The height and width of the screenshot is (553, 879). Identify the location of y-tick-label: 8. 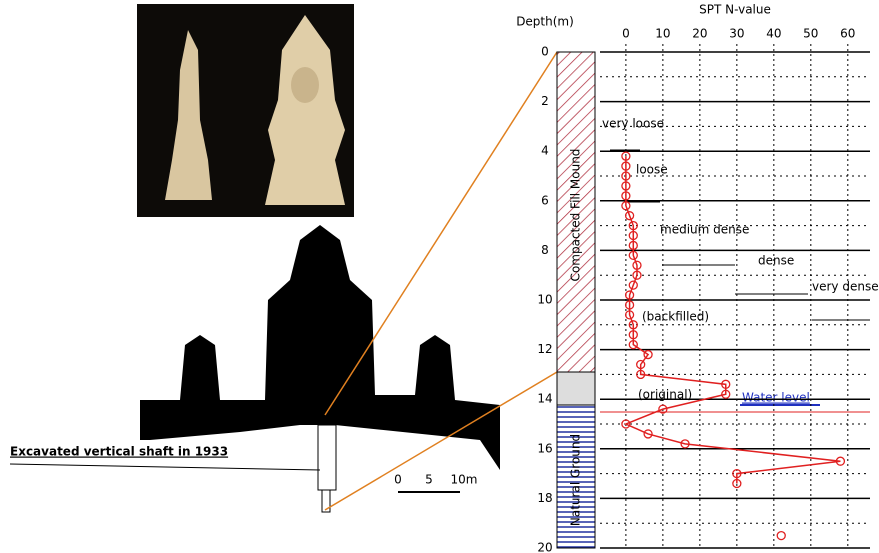
(545, 250).